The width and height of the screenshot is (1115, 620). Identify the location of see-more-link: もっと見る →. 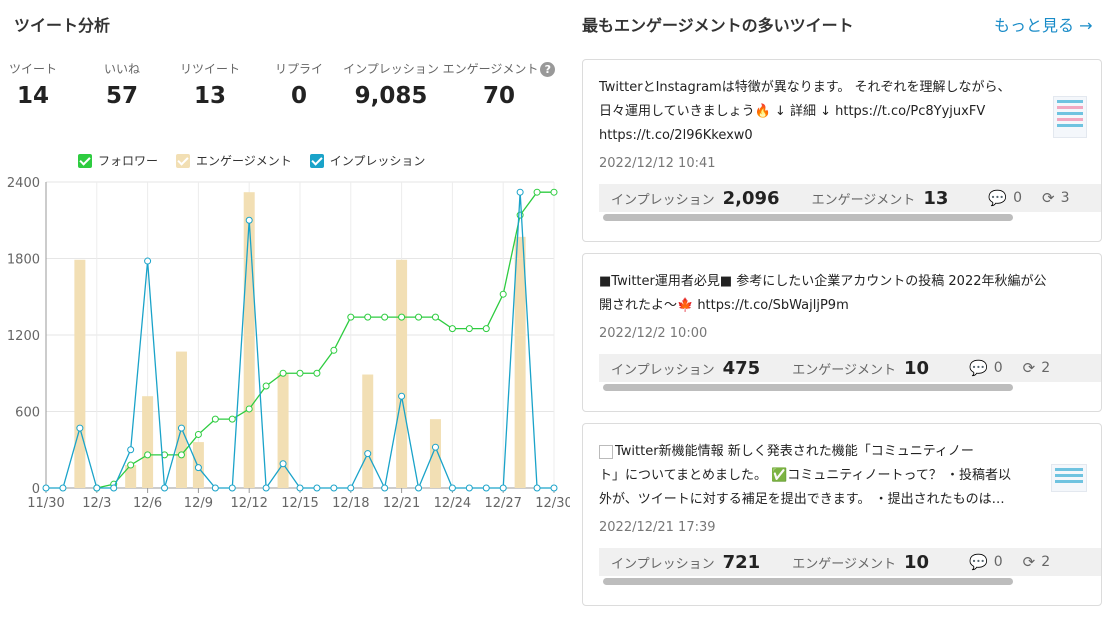
(1043, 24).